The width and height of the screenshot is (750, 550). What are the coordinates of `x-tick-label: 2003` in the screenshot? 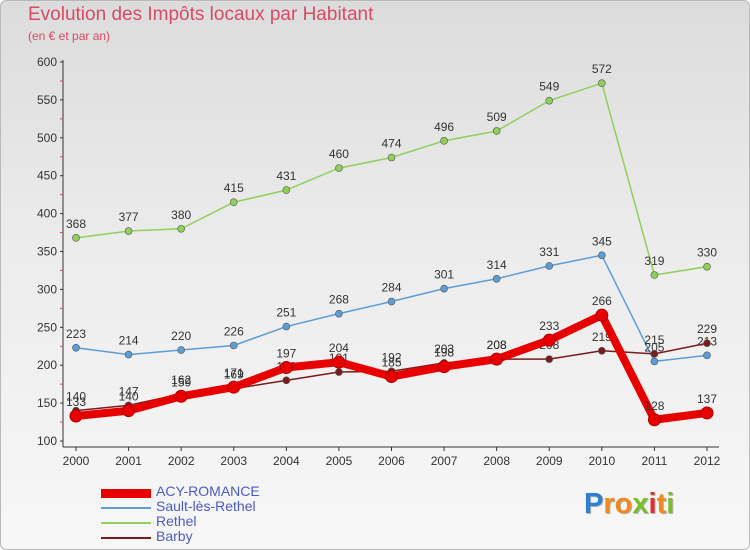 It's located at (233, 461).